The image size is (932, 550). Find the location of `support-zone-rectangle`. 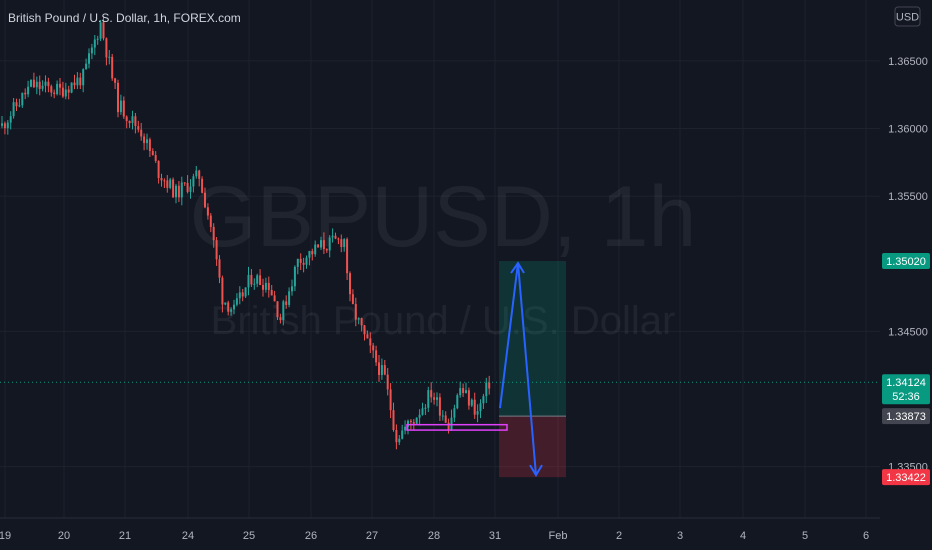

support-zone-rectangle is located at coordinates (457, 427).